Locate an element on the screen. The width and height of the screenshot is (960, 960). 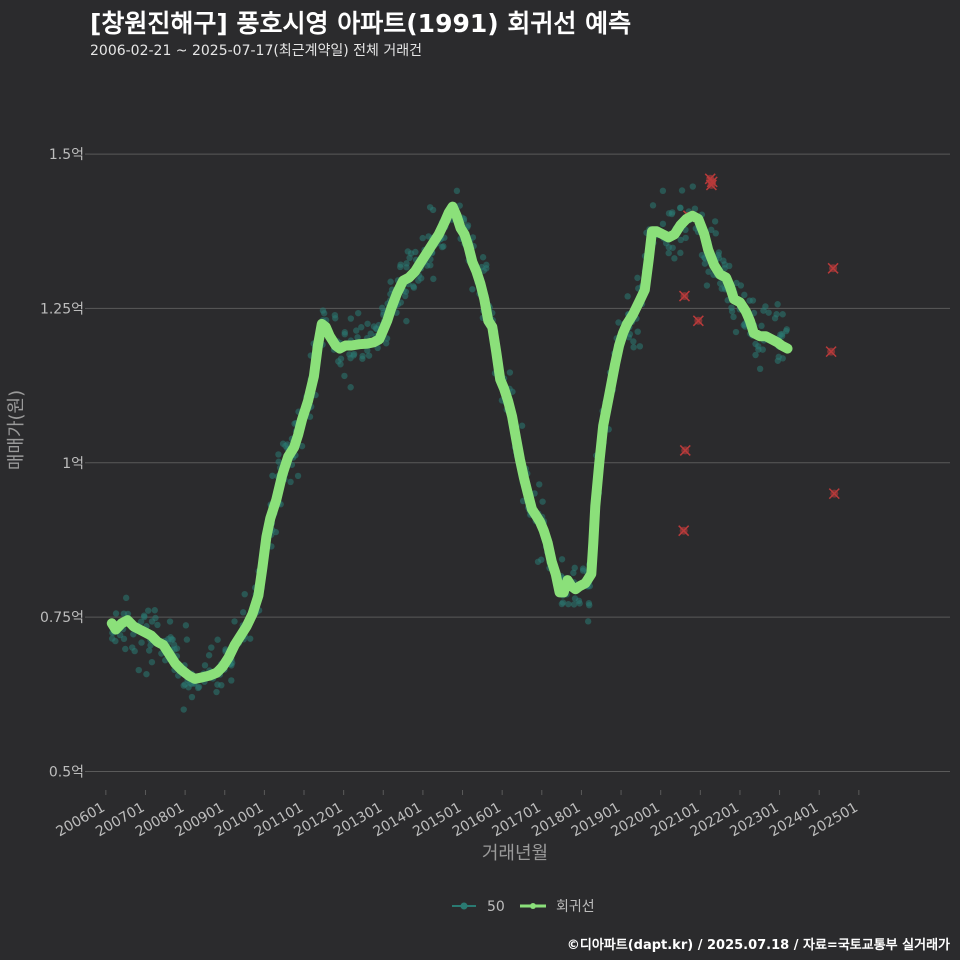
y-axis-ticks: 0.5억 0.75억 1억 1.25억 1.5억 is located at coordinates (65, 463).